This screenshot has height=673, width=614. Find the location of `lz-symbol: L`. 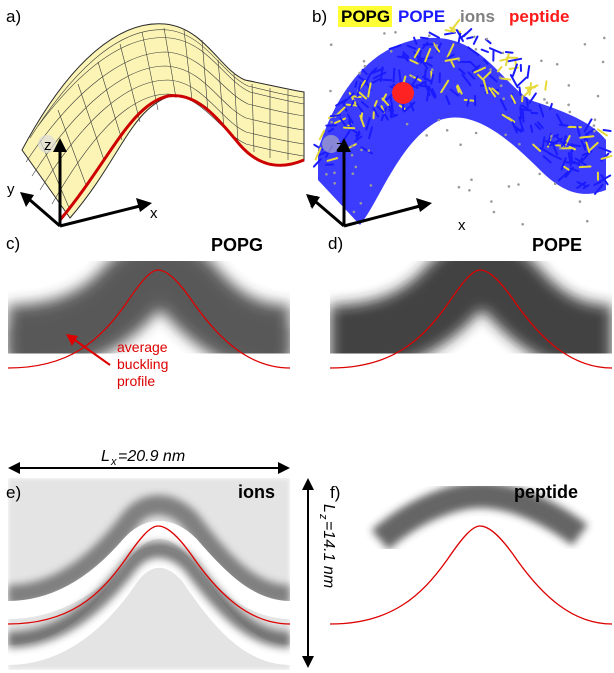

lz-symbol: L is located at coordinates (328, 508).